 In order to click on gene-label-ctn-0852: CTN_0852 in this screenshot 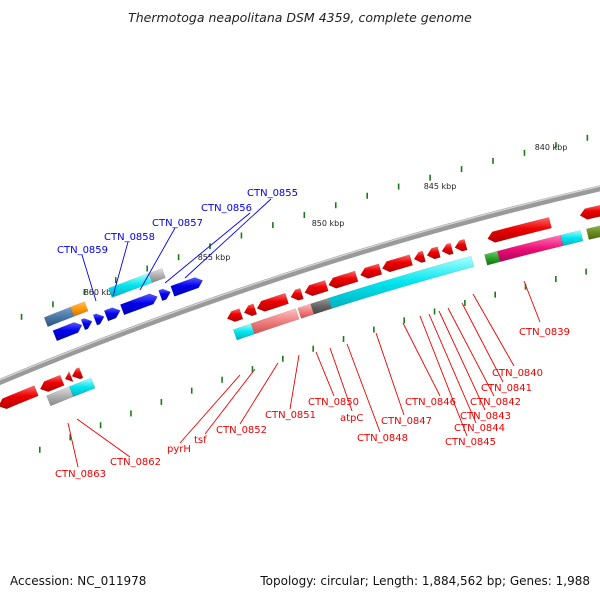, I will do `click(241, 430)`.